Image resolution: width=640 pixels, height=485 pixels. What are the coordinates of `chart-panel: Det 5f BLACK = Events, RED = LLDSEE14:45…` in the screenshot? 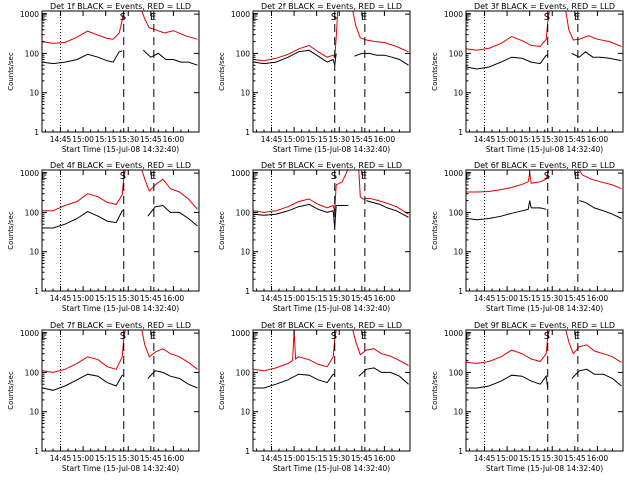 It's located at (314, 237).